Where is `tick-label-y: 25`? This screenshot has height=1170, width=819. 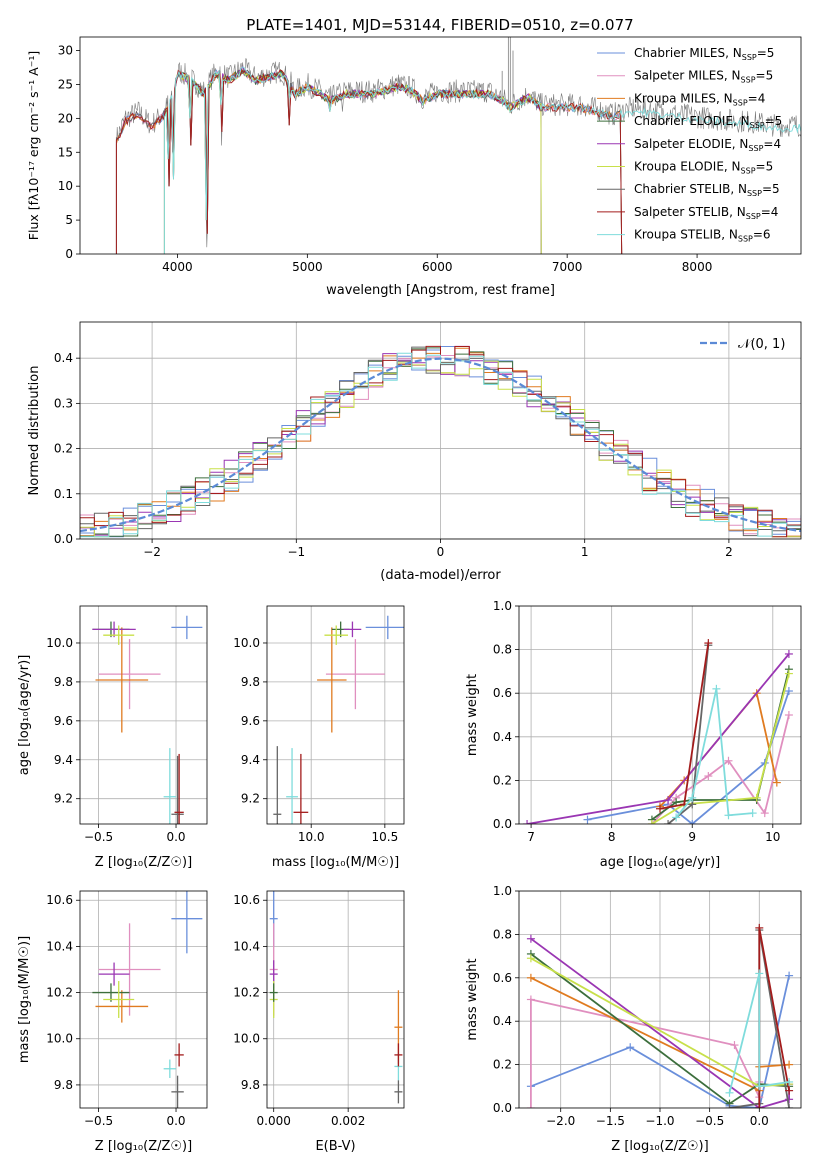 tick-label-y: 25 is located at coordinates (65, 84).